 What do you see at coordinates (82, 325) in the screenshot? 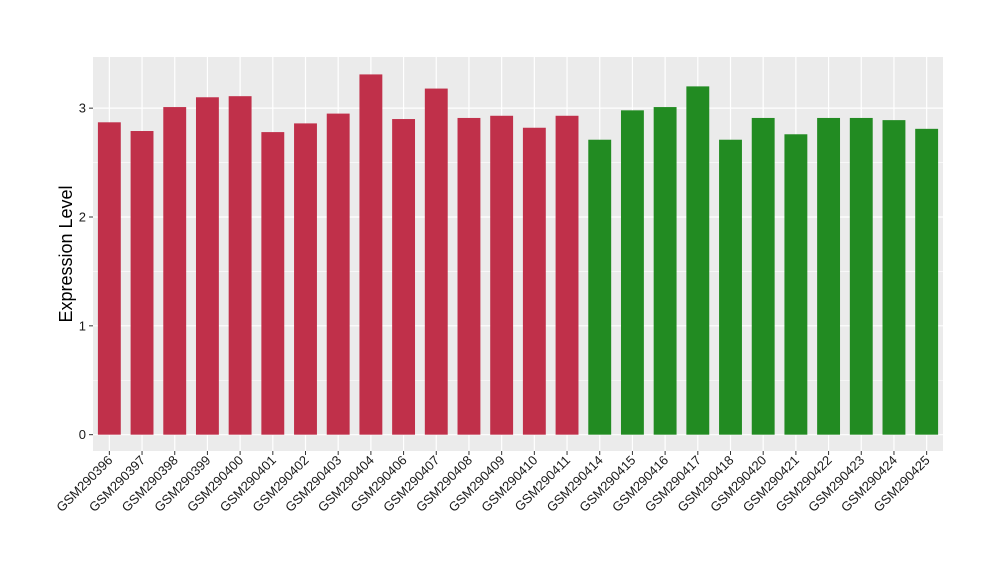
I see `y-tick-label: 1` at bounding box center [82, 325].